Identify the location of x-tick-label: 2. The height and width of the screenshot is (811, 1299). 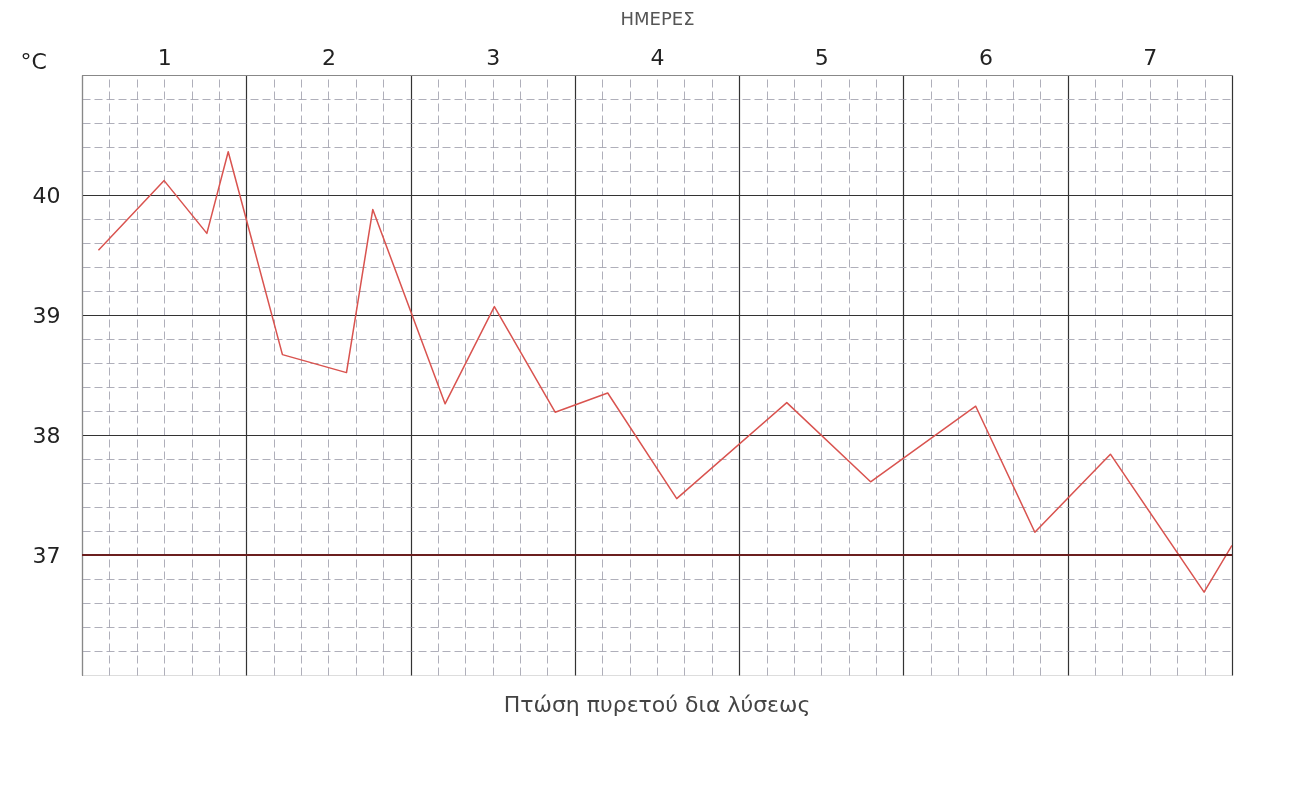
(328, 57).